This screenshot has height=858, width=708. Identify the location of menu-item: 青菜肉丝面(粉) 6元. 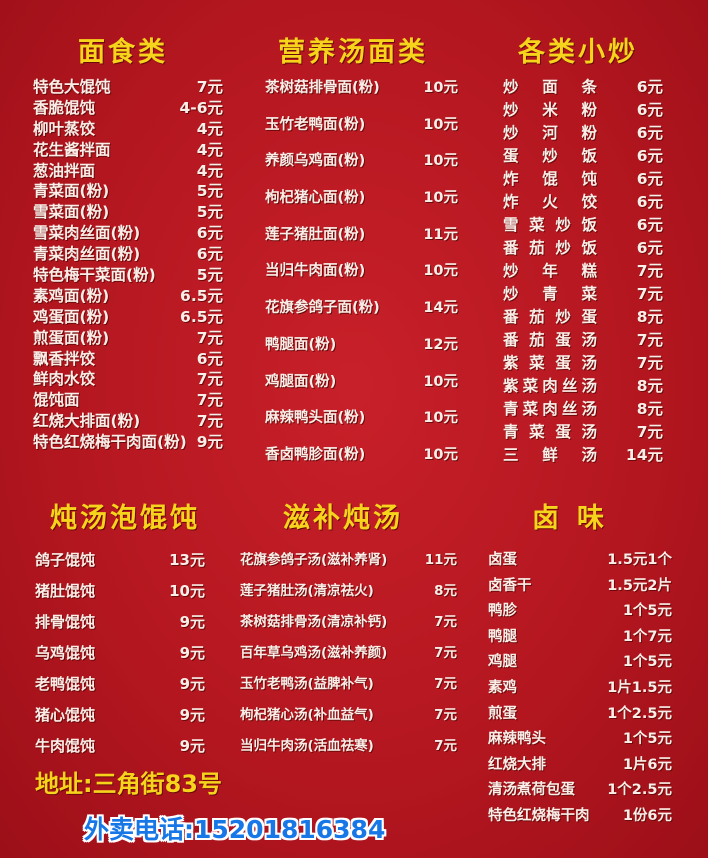
(128, 254).